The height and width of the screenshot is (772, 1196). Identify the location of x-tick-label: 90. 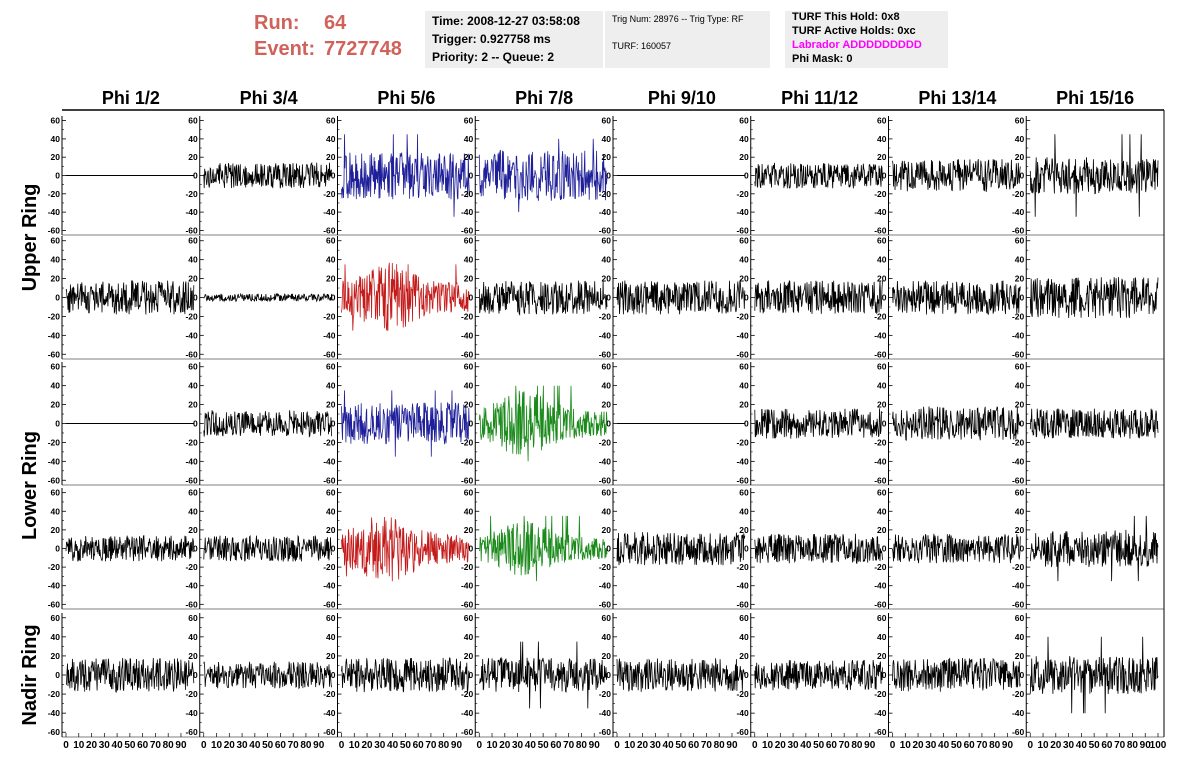
(1008, 745).